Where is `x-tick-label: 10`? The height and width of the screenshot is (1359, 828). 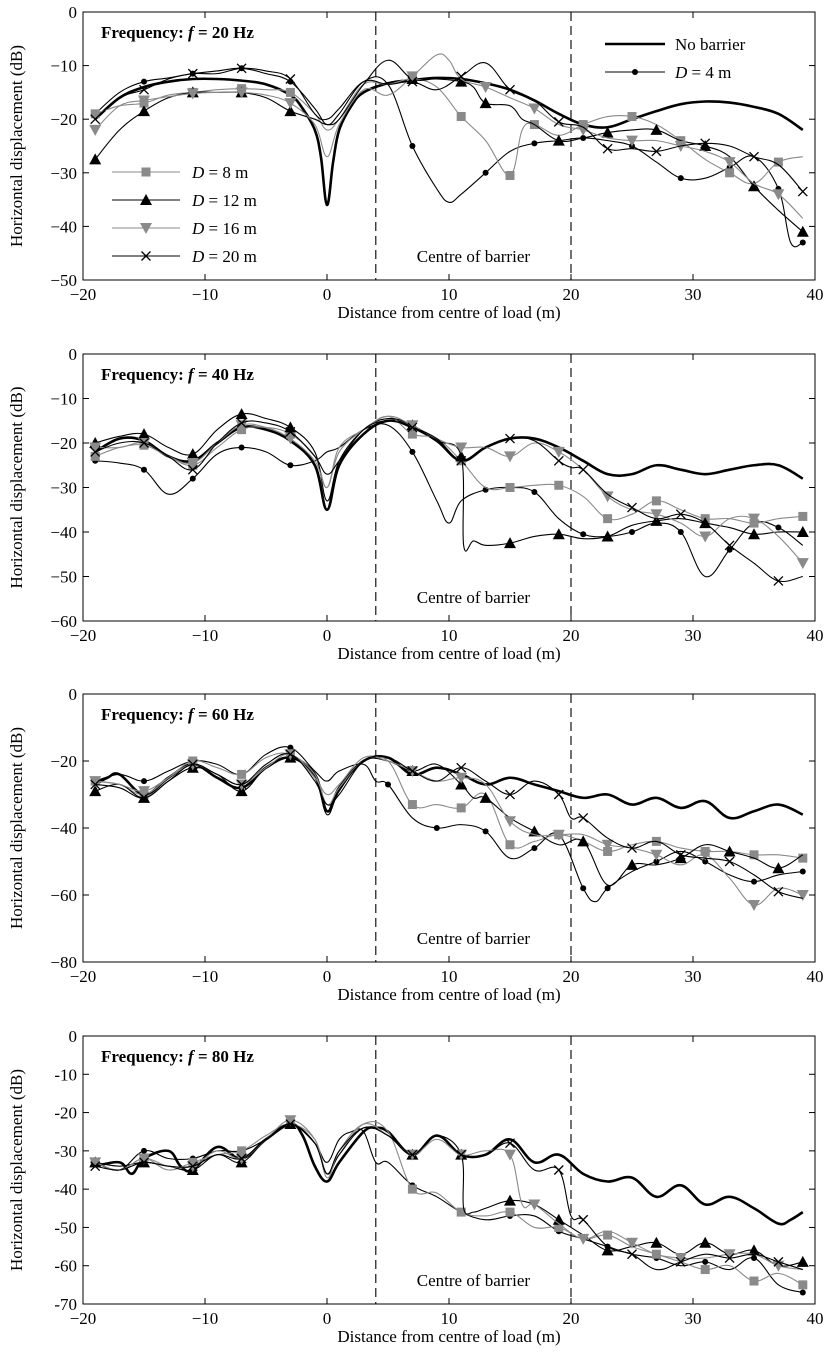
x-tick-label: 10 is located at coordinates (449, 976).